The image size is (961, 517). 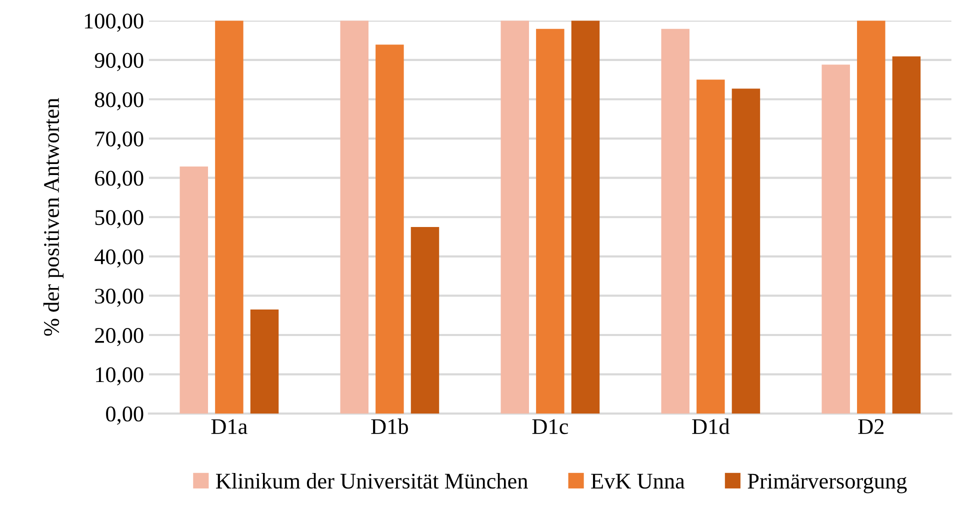 I want to click on y-tick-label: 60,00, so click(x=119, y=179).